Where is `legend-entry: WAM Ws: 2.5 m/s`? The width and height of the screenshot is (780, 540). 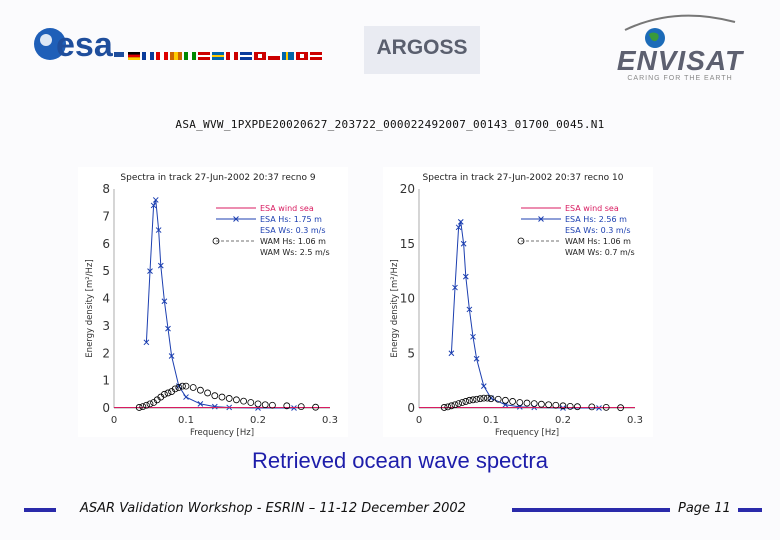
legend-entry: WAM Ws: 2.5 m/s is located at coordinates (295, 252).